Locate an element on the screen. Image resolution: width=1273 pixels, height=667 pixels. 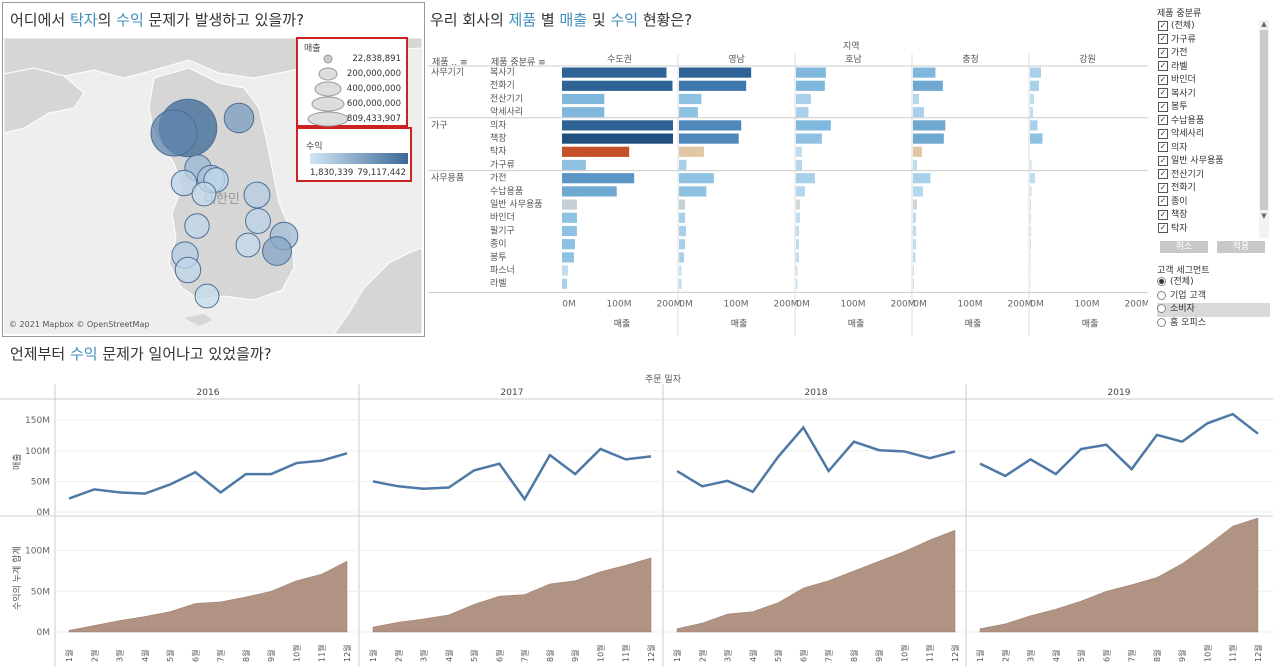
month-label: 8월 is located at coordinates (550, 656).